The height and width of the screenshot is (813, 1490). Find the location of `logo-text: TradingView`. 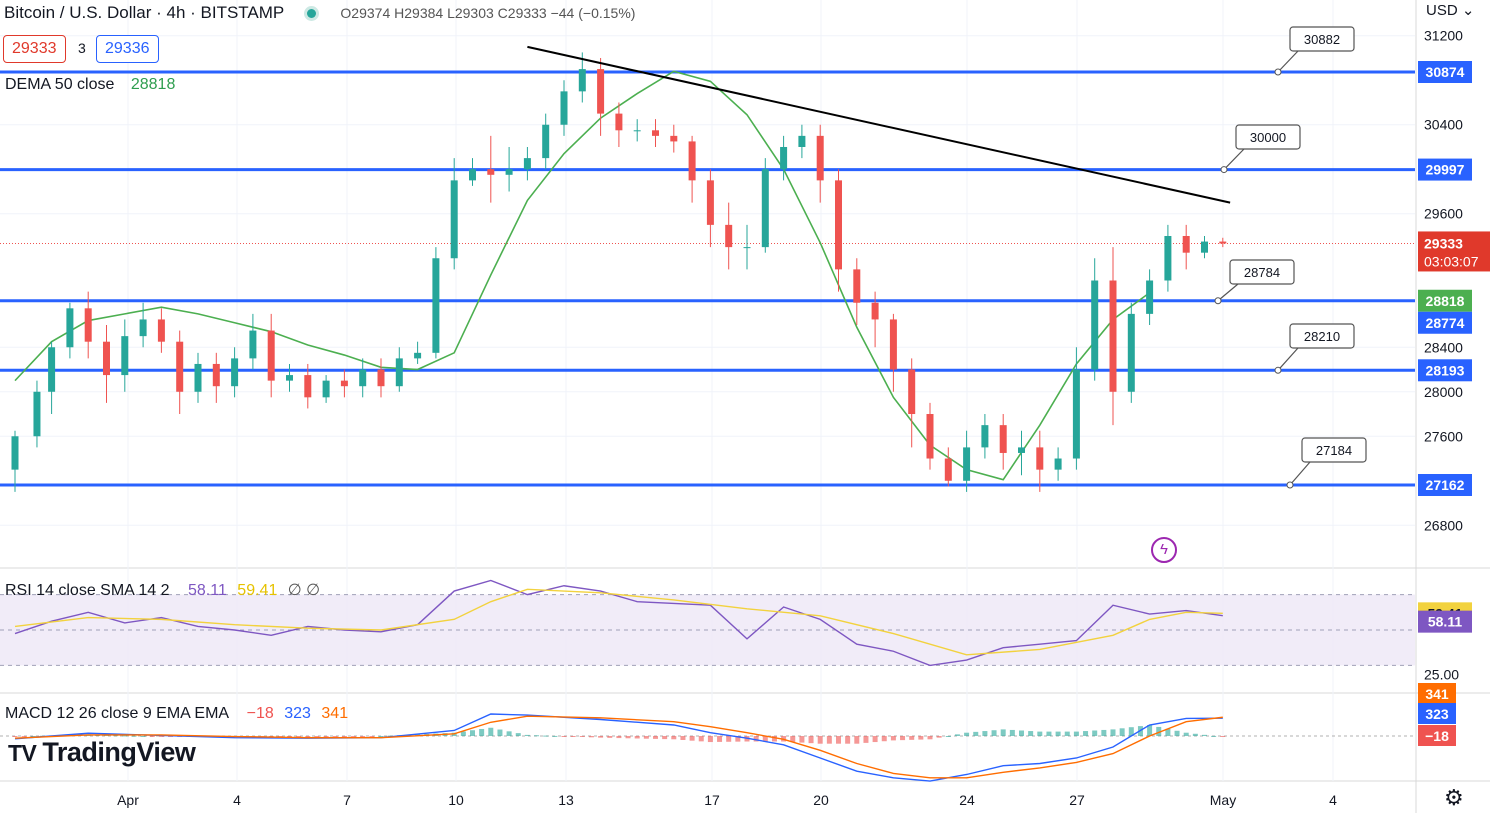

logo-text: TradingView is located at coordinates (119, 752).